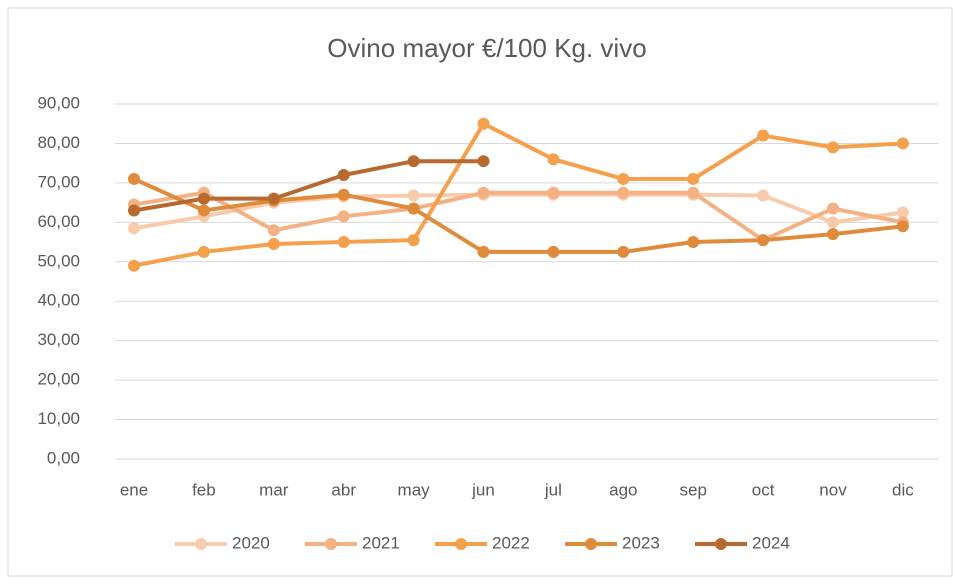 This screenshot has height=586, width=955. Describe the element at coordinates (553, 489) in the screenshot. I see `x-tick-label: jul` at that location.